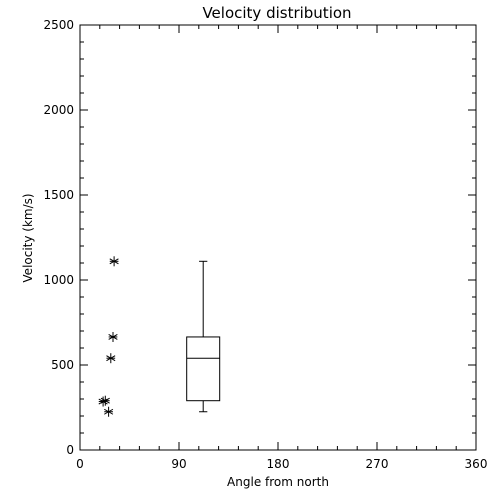  I want to click on x-tick-label: 0, so click(80, 464).